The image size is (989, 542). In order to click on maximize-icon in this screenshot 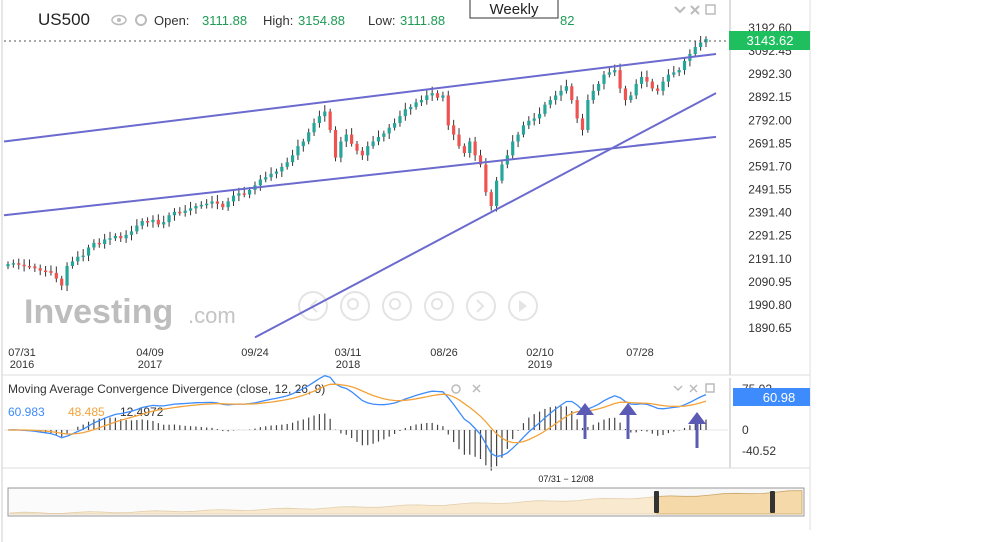, I will do `click(710, 9)`.